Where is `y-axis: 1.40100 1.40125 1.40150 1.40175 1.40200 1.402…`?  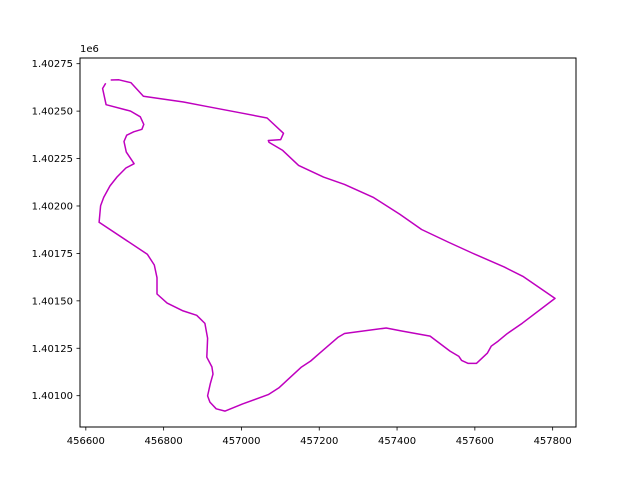 y-axis: 1.40100 1.40125 1.40150 1.40175 1.40200 1.402… is located at coordinates (56, 230).